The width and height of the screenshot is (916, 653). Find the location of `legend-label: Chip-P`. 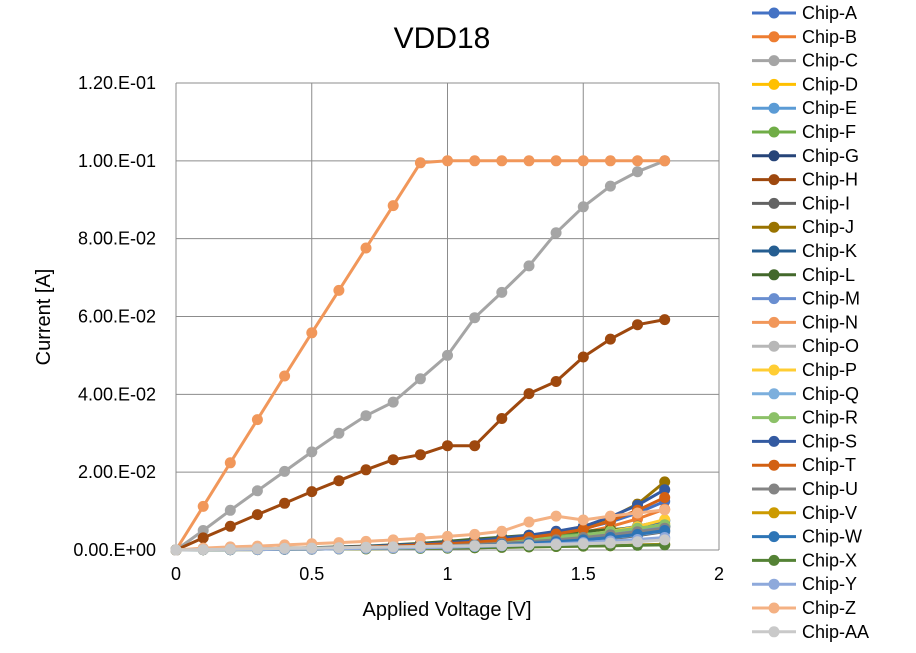

legend-label: Chip-P is located at coordinates (829, 370).